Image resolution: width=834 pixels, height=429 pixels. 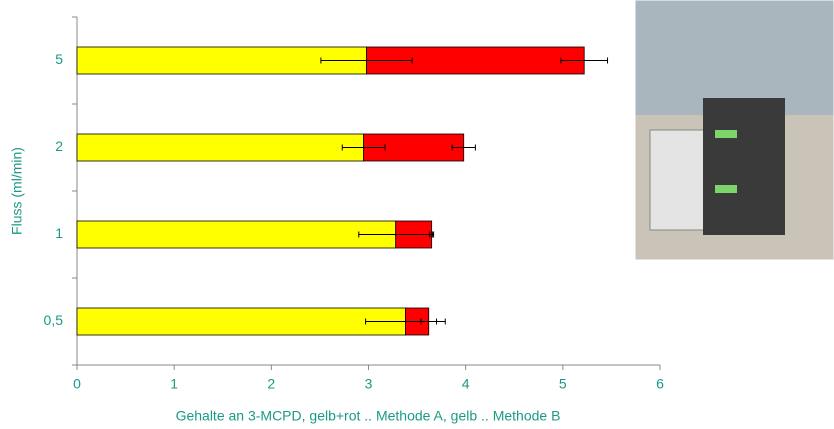 What do you see at coordinates (174, 384) in the screenshot?
I see `x-tick-label: 1` at bounding box center [174, 384].